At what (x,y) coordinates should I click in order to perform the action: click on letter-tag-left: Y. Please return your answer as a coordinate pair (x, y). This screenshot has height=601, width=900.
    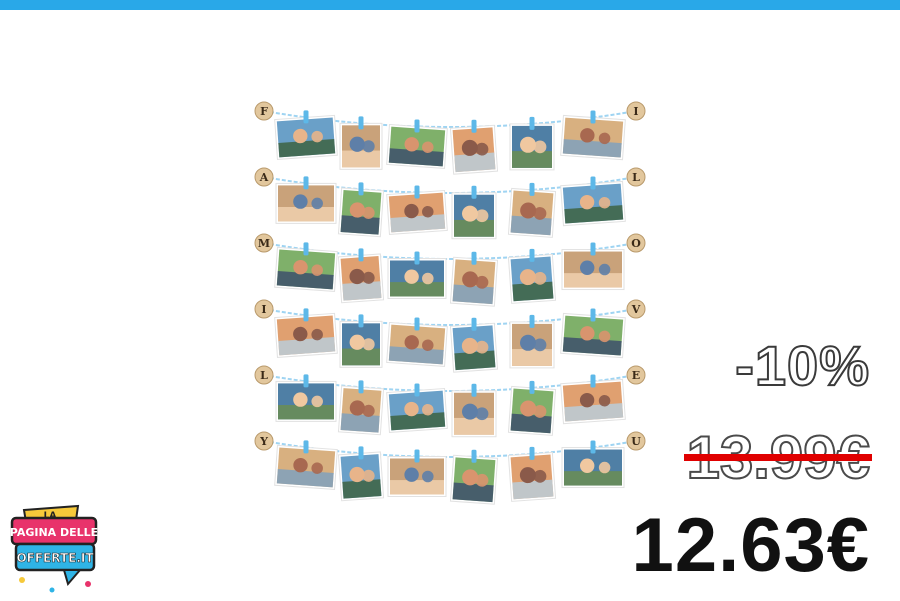
    Looking at the image, I should click on (264, 441).